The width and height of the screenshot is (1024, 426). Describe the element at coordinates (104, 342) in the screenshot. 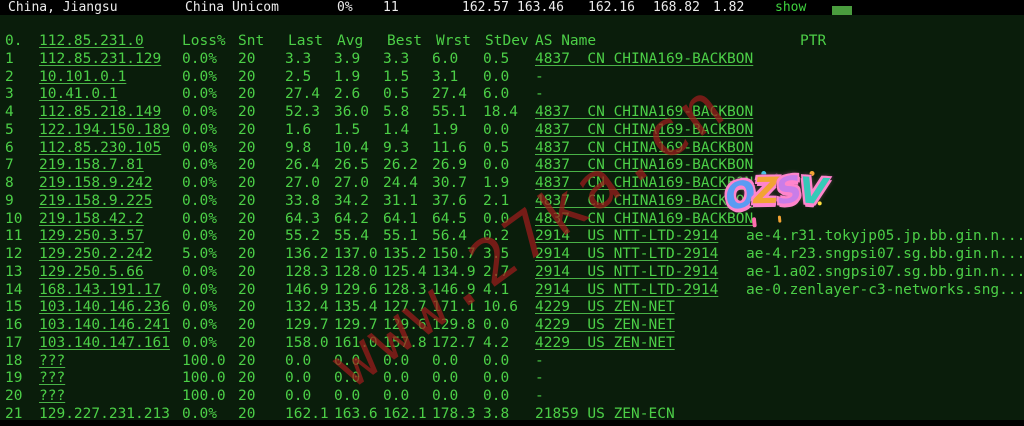

I see `cell-ip-link: 103.140.147.161` at that location.